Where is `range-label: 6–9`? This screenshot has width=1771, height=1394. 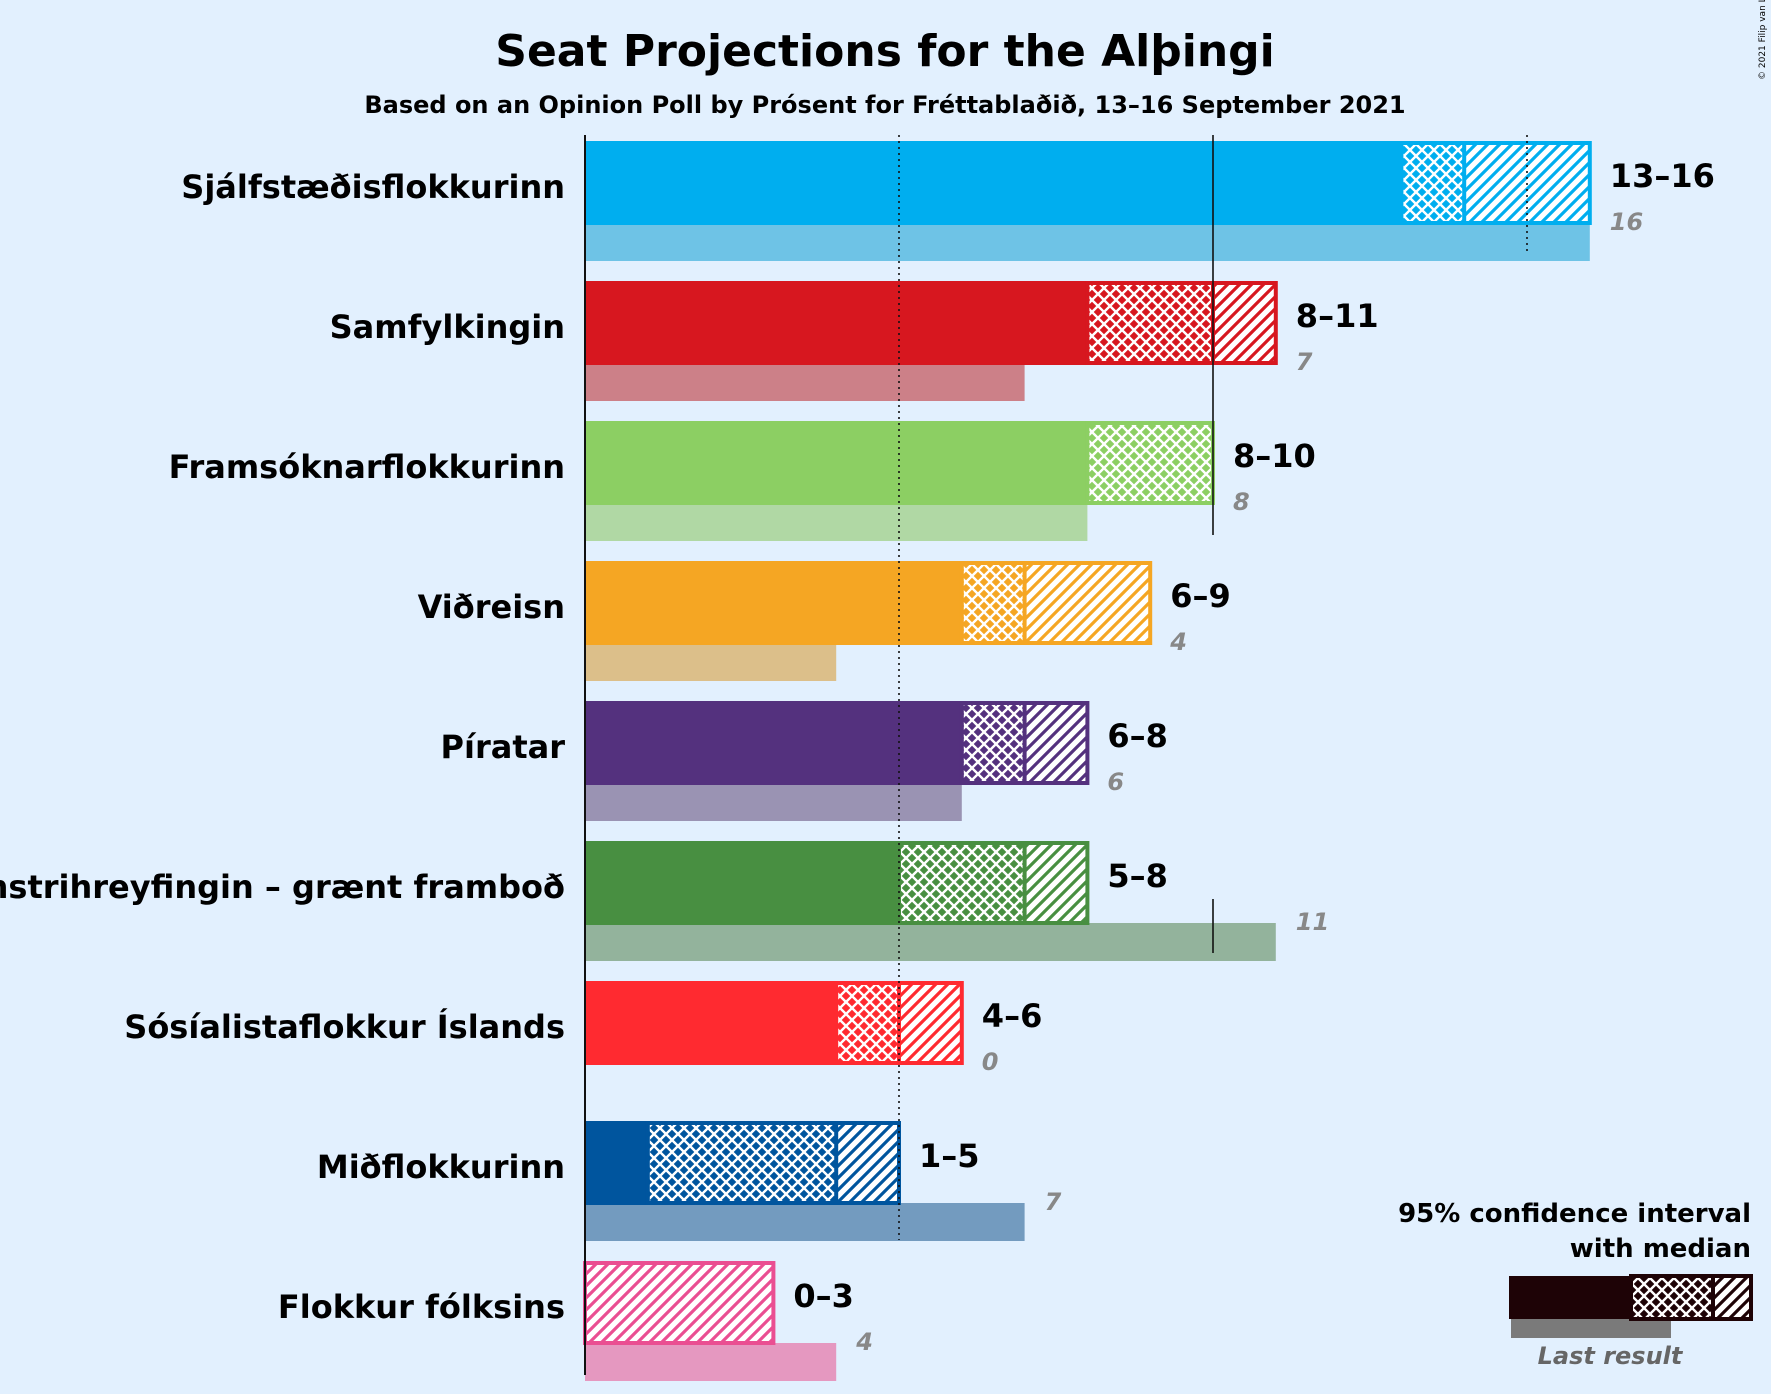
range-label: 6–9 is located at coordinates (1200, 596).